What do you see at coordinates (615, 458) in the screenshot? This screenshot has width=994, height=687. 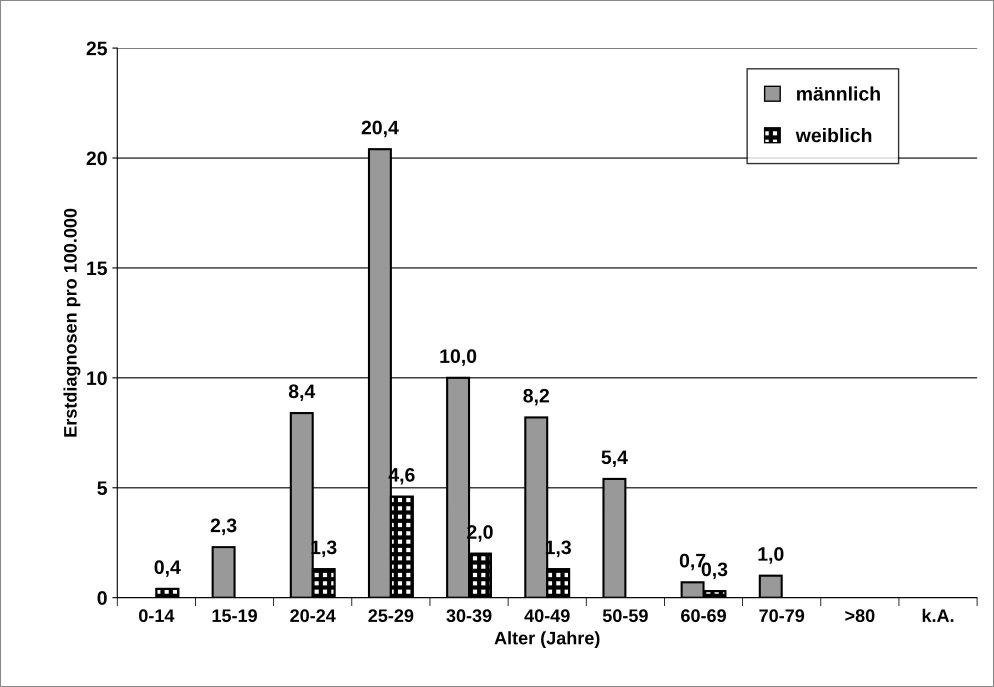 I see `data-label: 5,4` at bounding box center [615, 458].